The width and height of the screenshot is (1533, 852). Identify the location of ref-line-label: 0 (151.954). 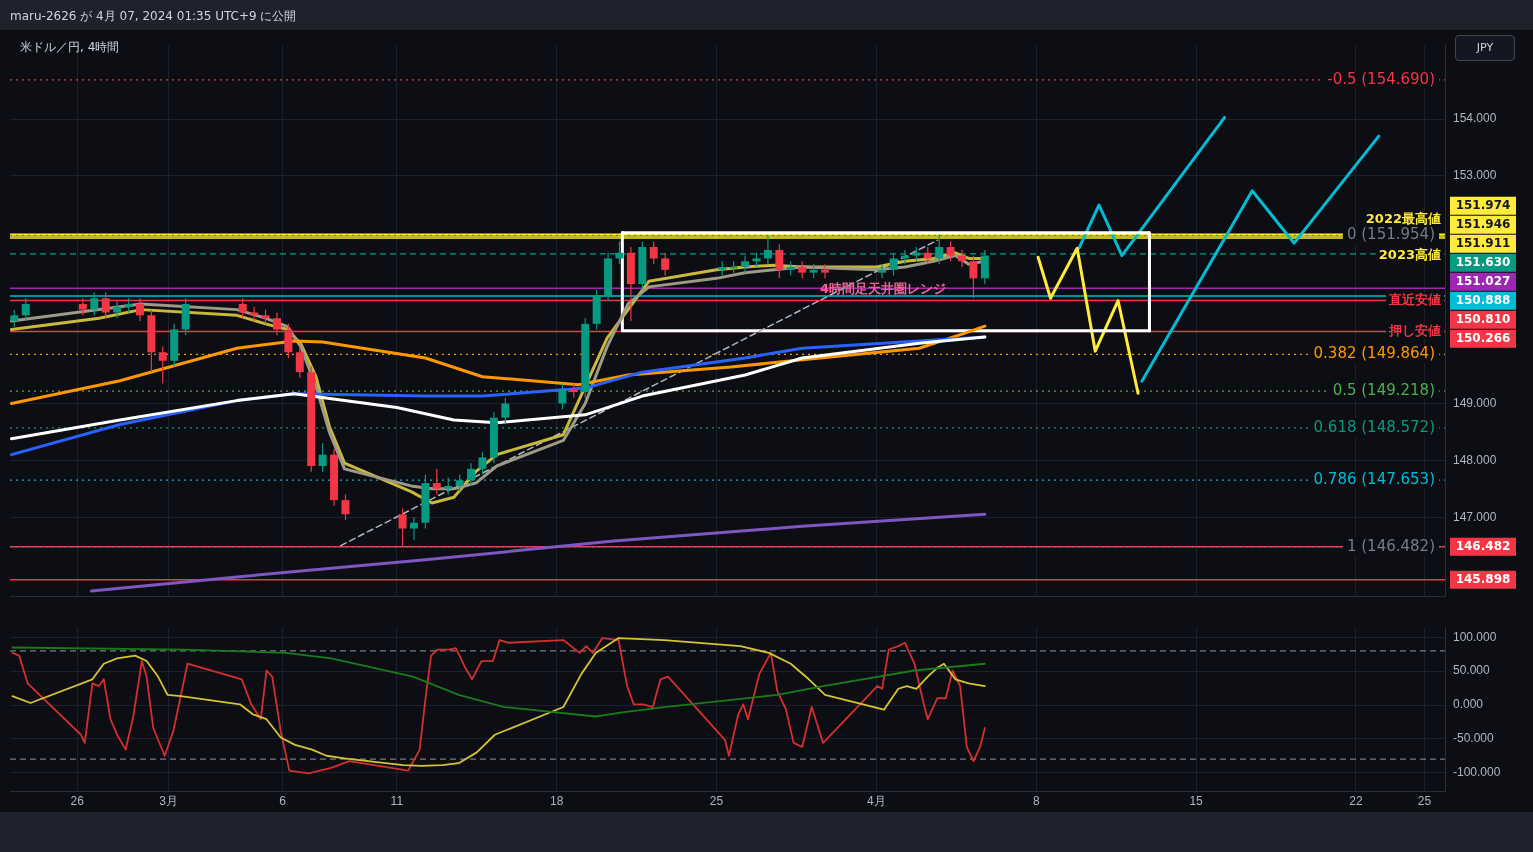
(1390, 234).